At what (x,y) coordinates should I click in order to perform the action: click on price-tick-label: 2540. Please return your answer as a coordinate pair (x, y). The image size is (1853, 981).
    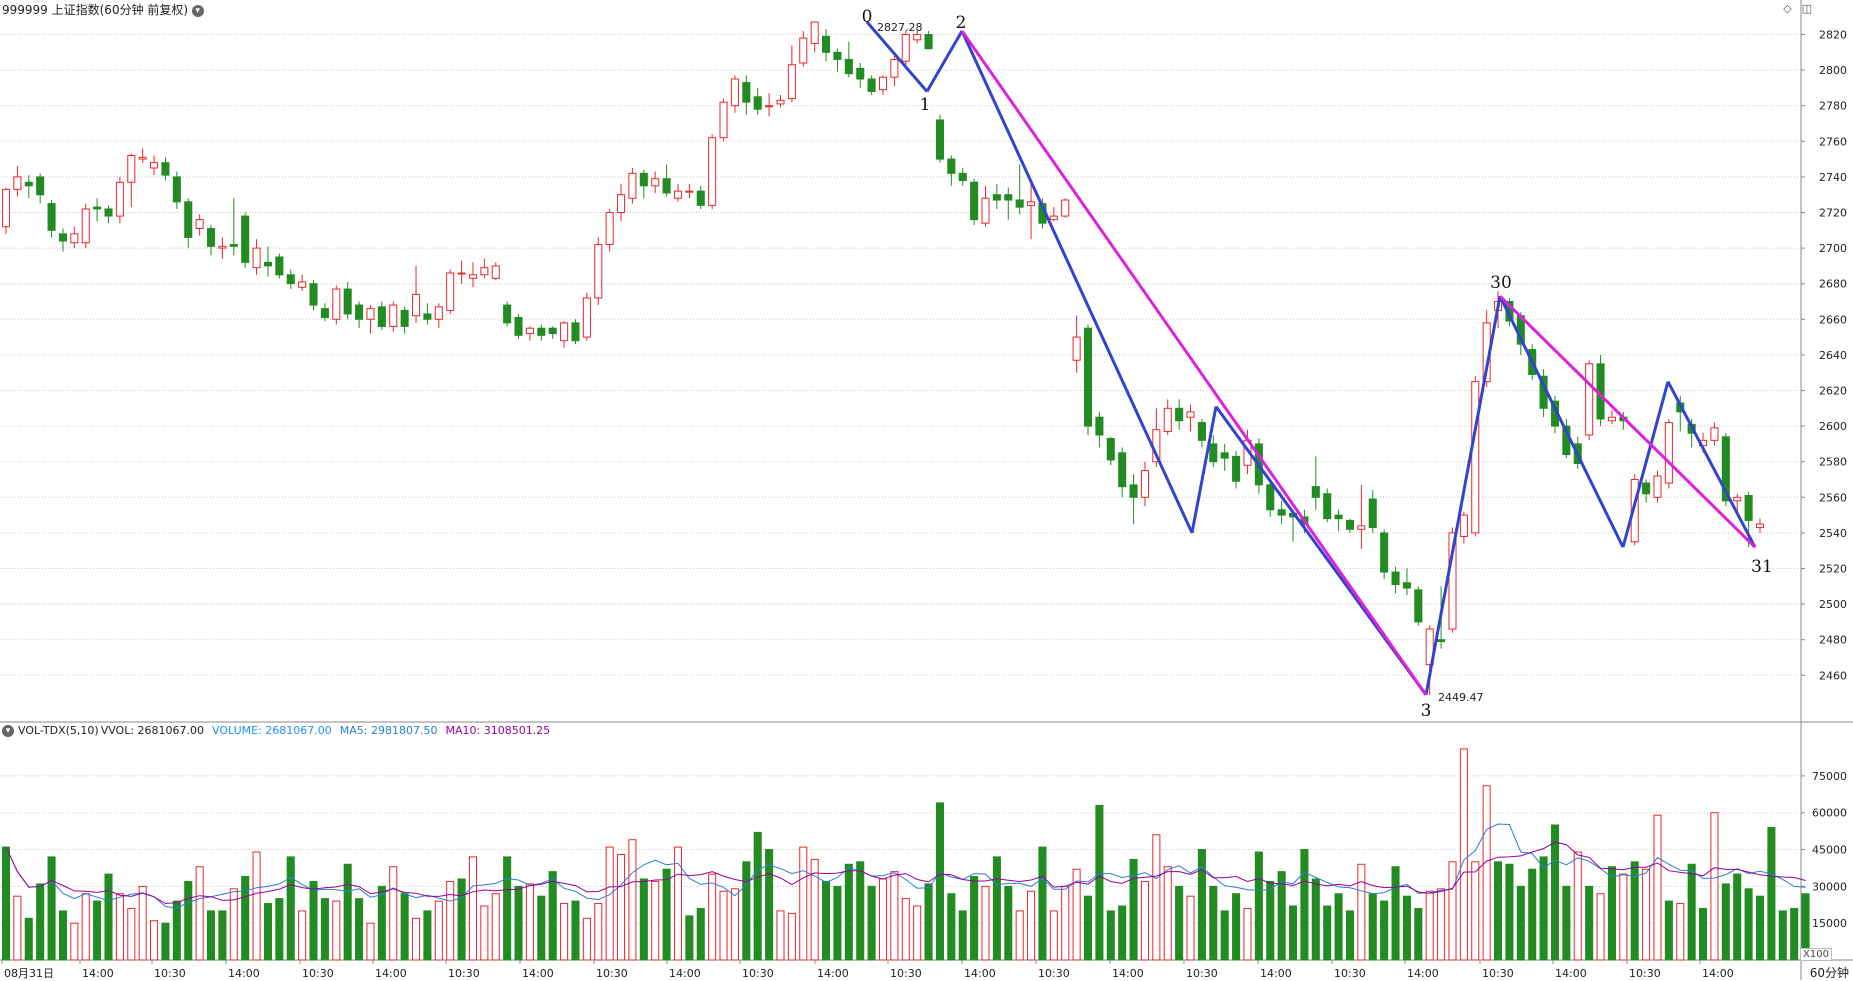
    Looking at the image, I should click on (1833, 533).